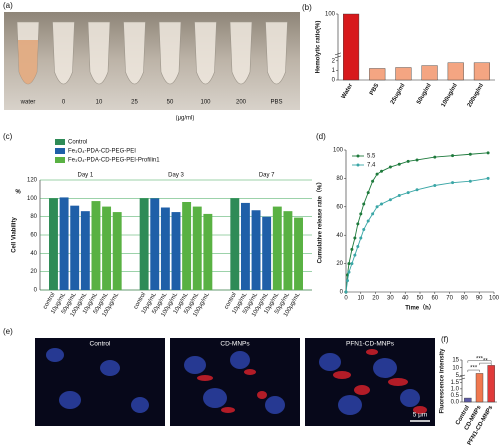 This screenshot has width=500, height=446. What do you see at coordinates (443, 381) in the screenshot?
I see `y-axis-title: Fluorescence intensity` at bounding box center [443, 381].